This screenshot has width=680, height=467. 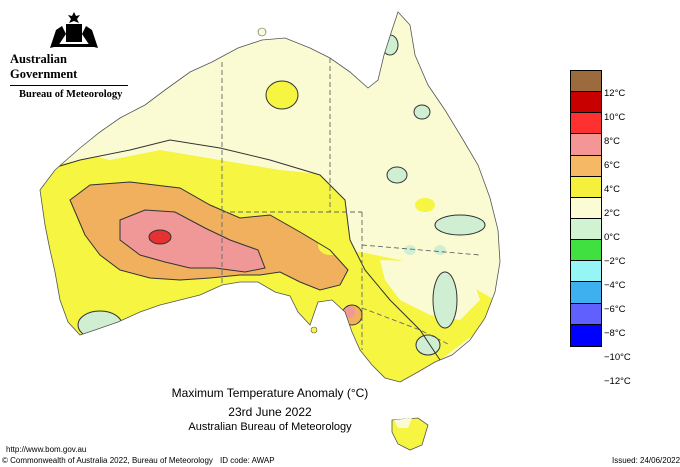 I want to click on legend-label: 0°C, so click(x=612, y=237).